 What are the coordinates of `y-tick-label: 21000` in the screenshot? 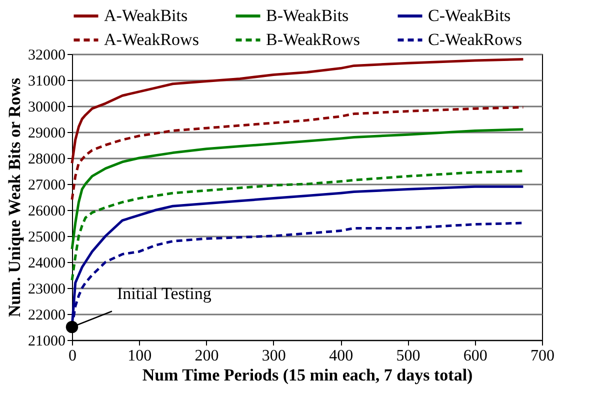 It's located at (47, 342).